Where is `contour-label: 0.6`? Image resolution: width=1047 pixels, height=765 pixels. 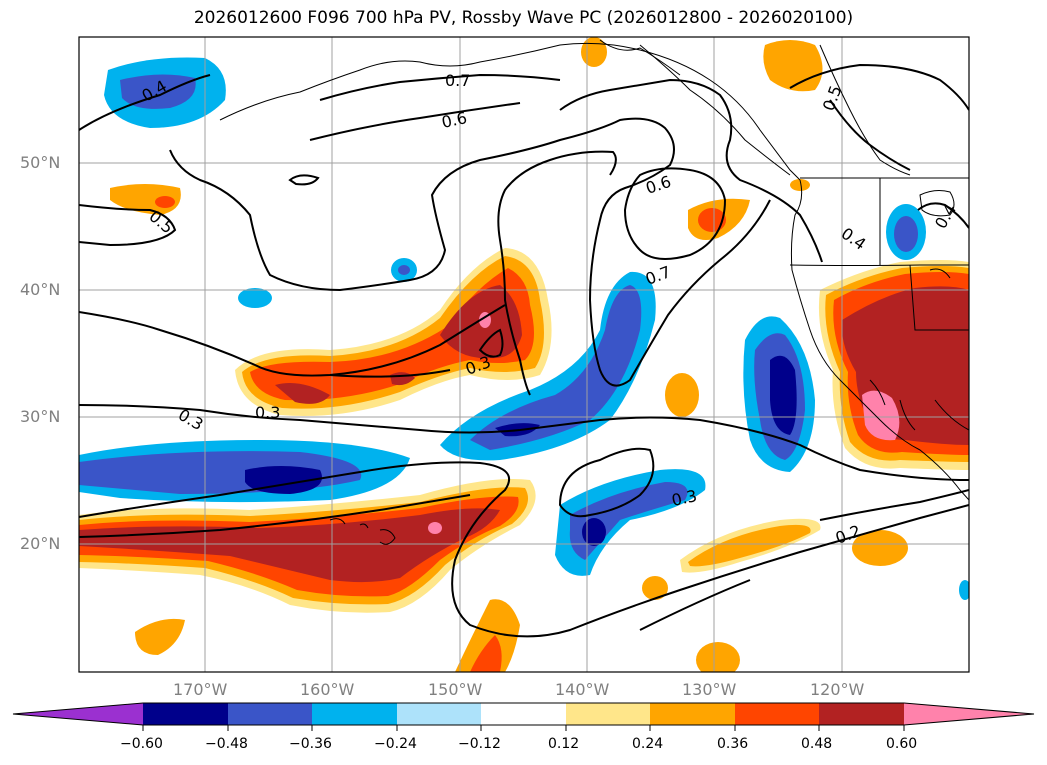 contour-label: 0.6 is located at coordinates (454, 120).